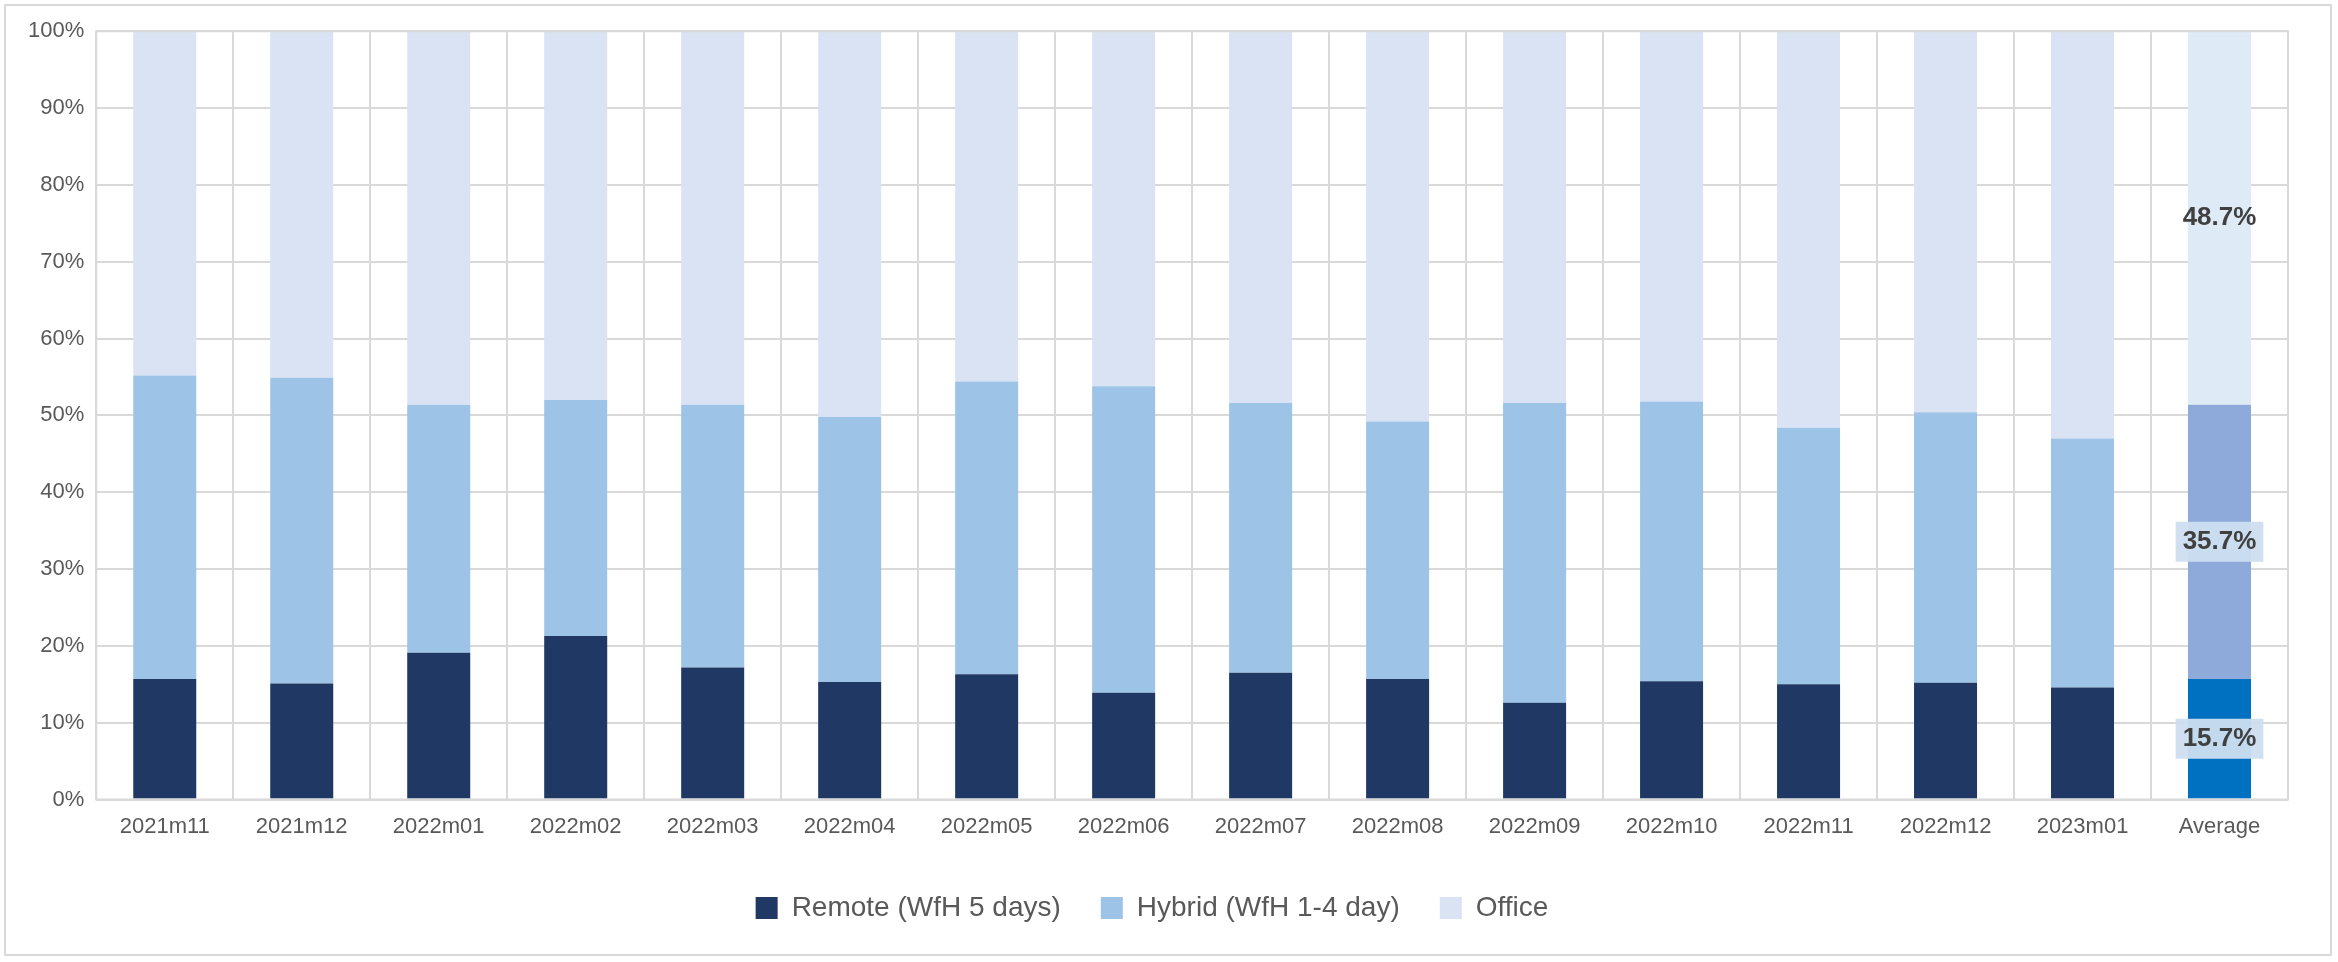  I want to click on x-tick-label: 2022m06, so click(1123, 825).